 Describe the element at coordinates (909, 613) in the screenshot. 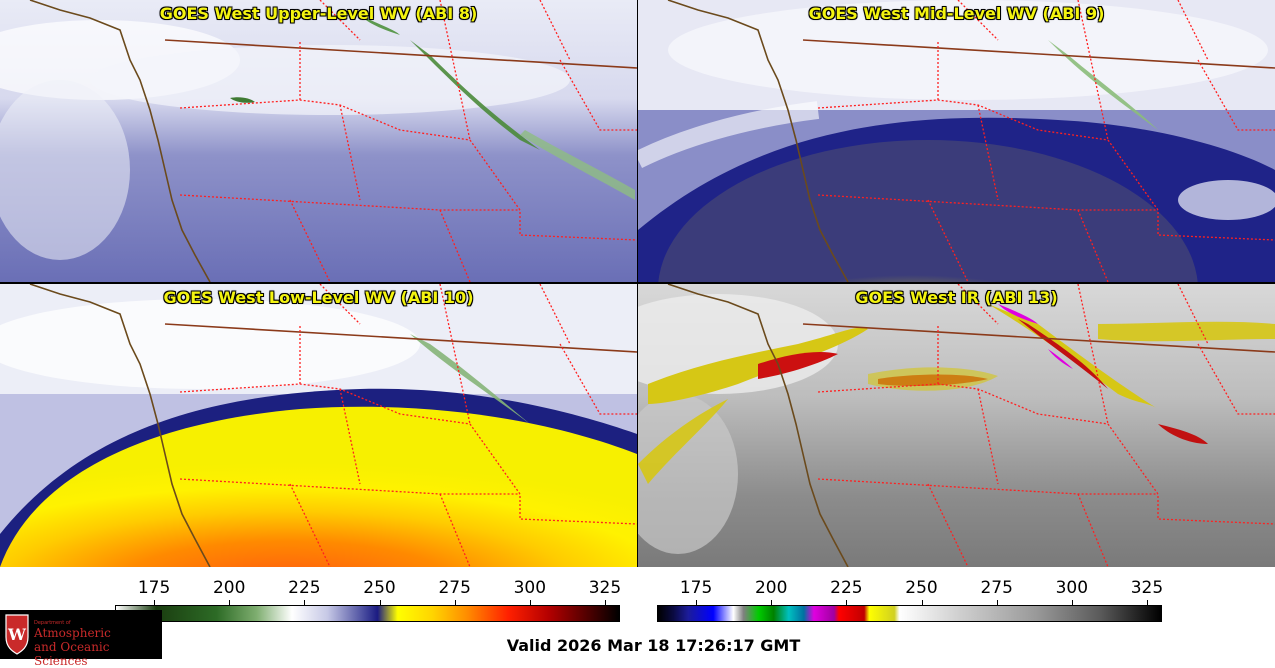

I see `ir-colorbar-gradient` at that location.